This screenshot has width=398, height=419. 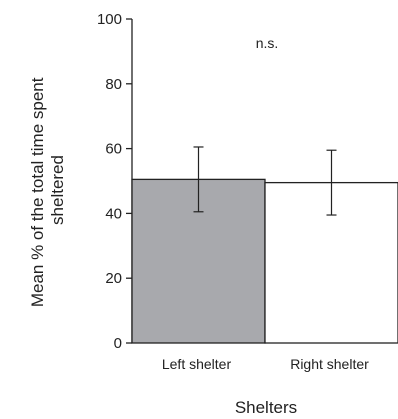 What do you see at coordinates (113, 278) in the screenshot?
I see `y-tick-label: 20` at bounding box center [113, 278].